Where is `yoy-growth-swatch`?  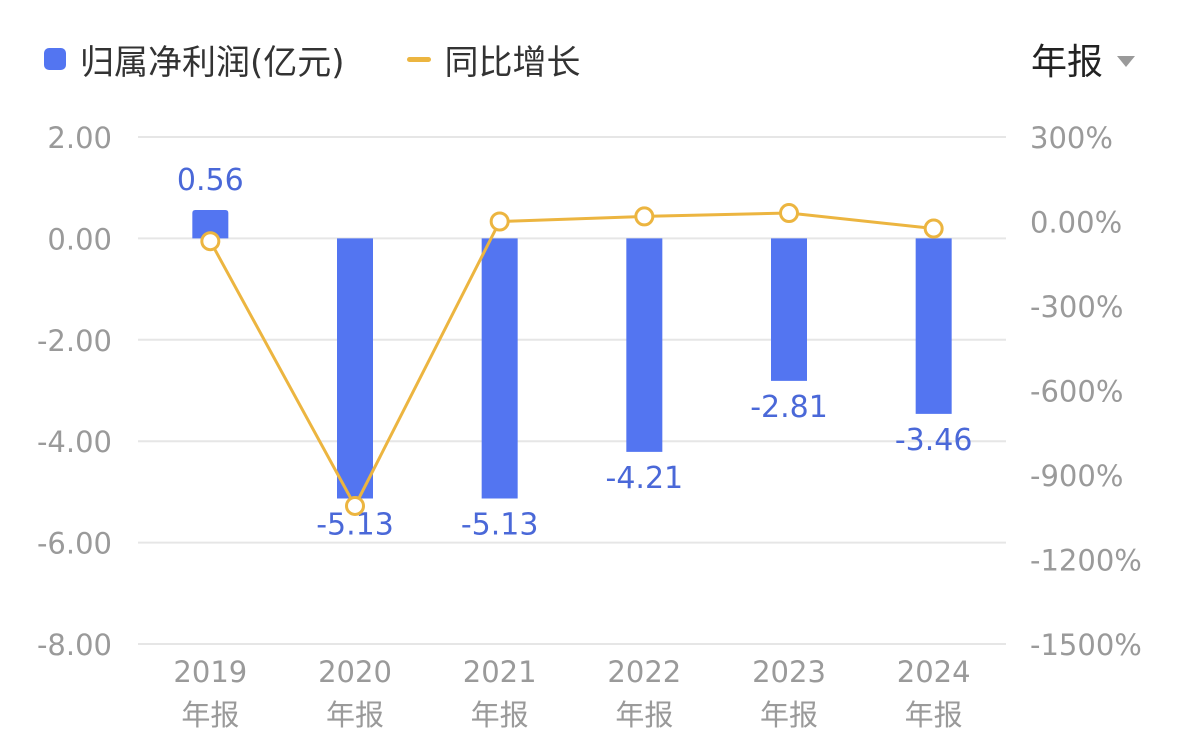 yoy-growth-swatch is located at coordinates (418, 59).